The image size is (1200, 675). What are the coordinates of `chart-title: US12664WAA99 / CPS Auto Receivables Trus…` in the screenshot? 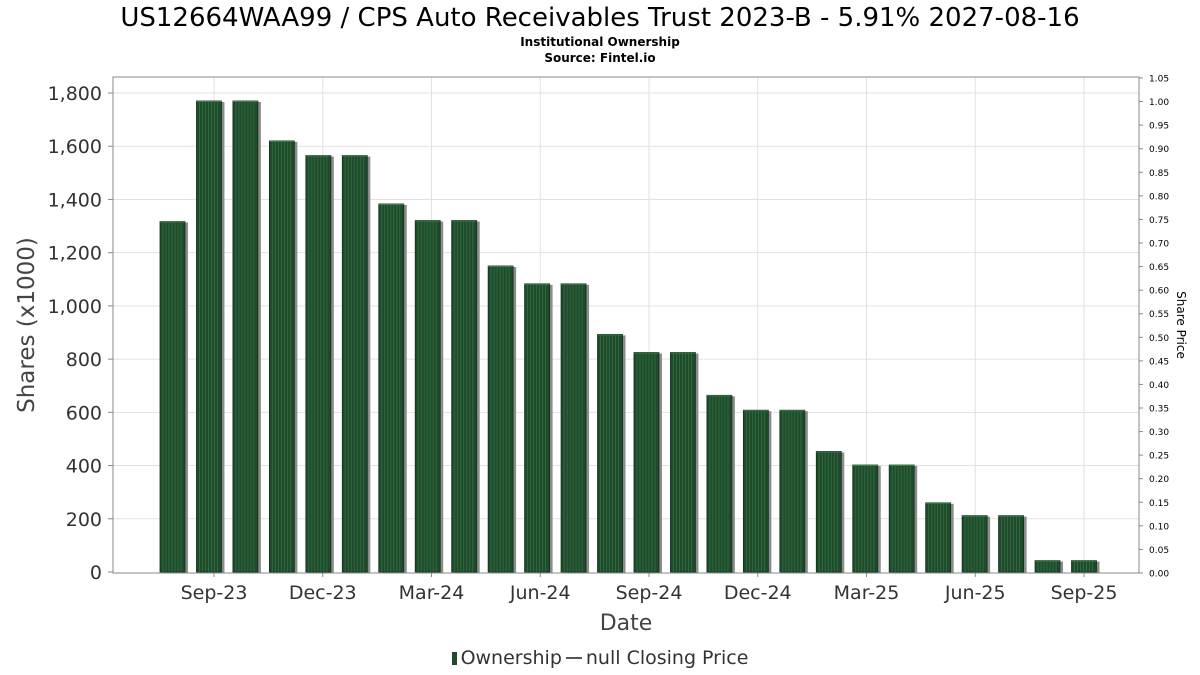 It's located at (600, 18).